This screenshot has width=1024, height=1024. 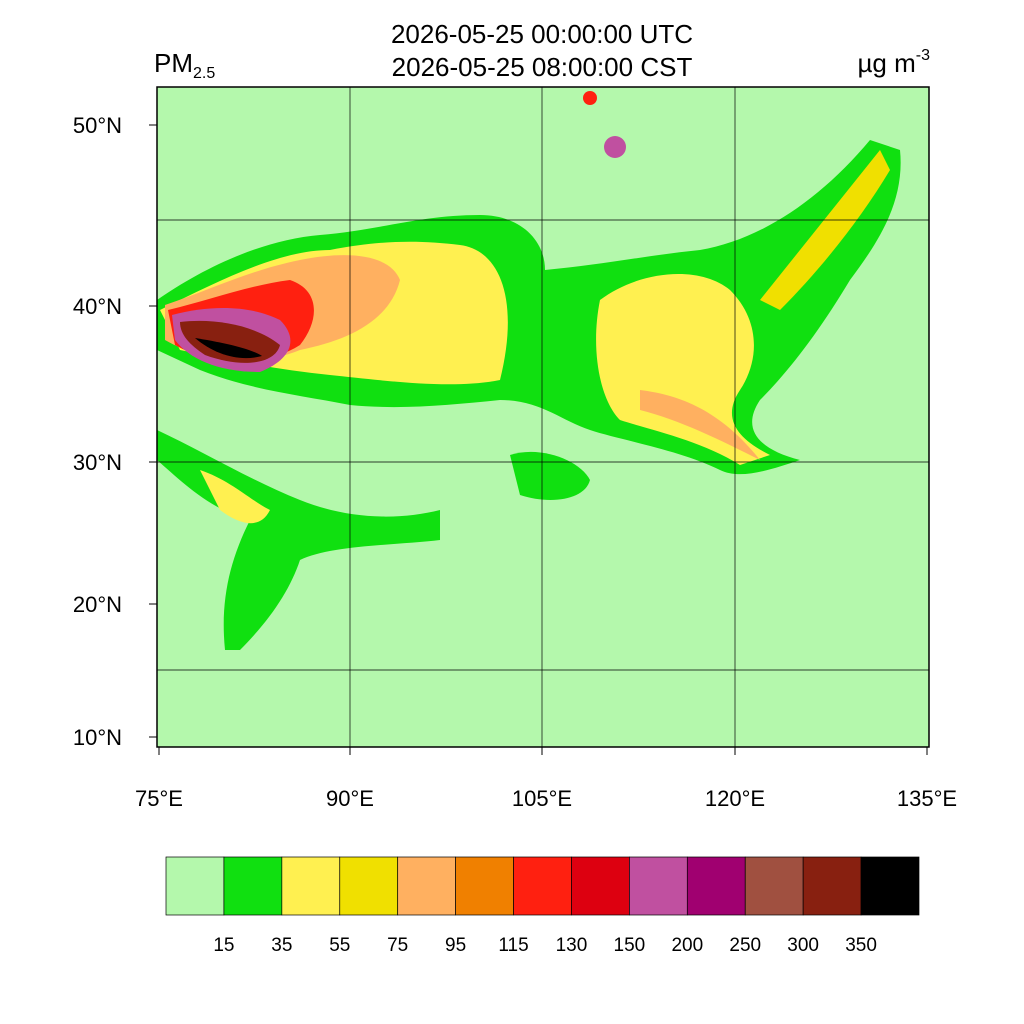 I want to click on lat-label: 10°N, so click(x=97, y=737).